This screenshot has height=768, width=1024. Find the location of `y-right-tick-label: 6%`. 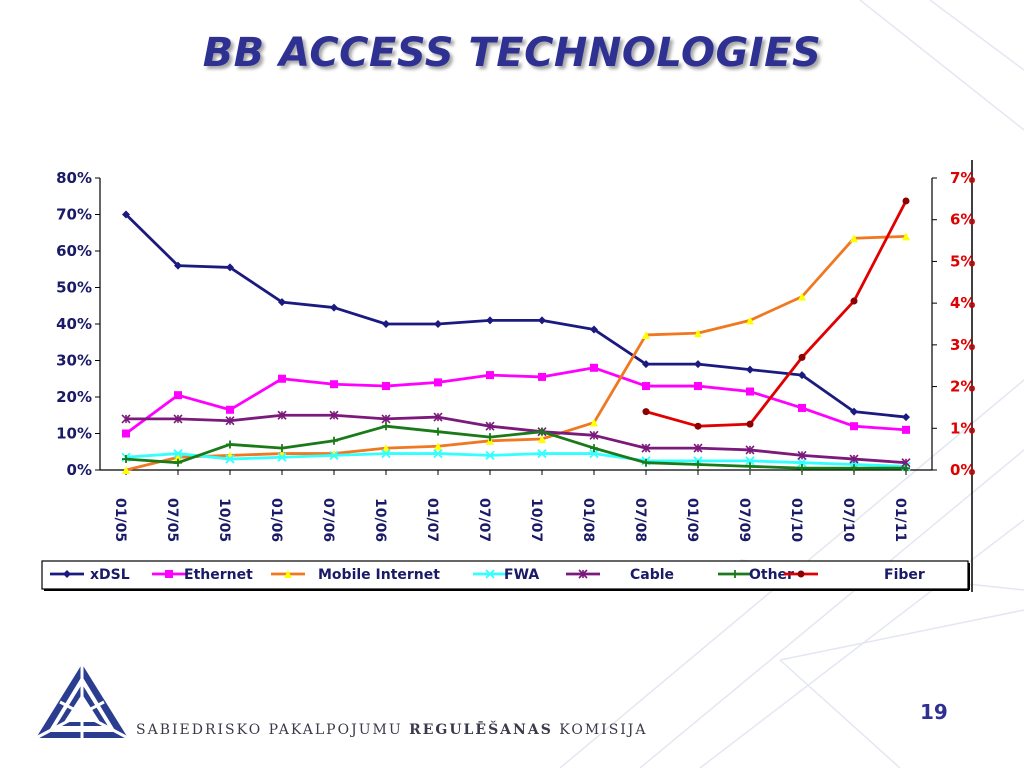

y-right-tick-label: 6% is located at coordinates (962, 220).